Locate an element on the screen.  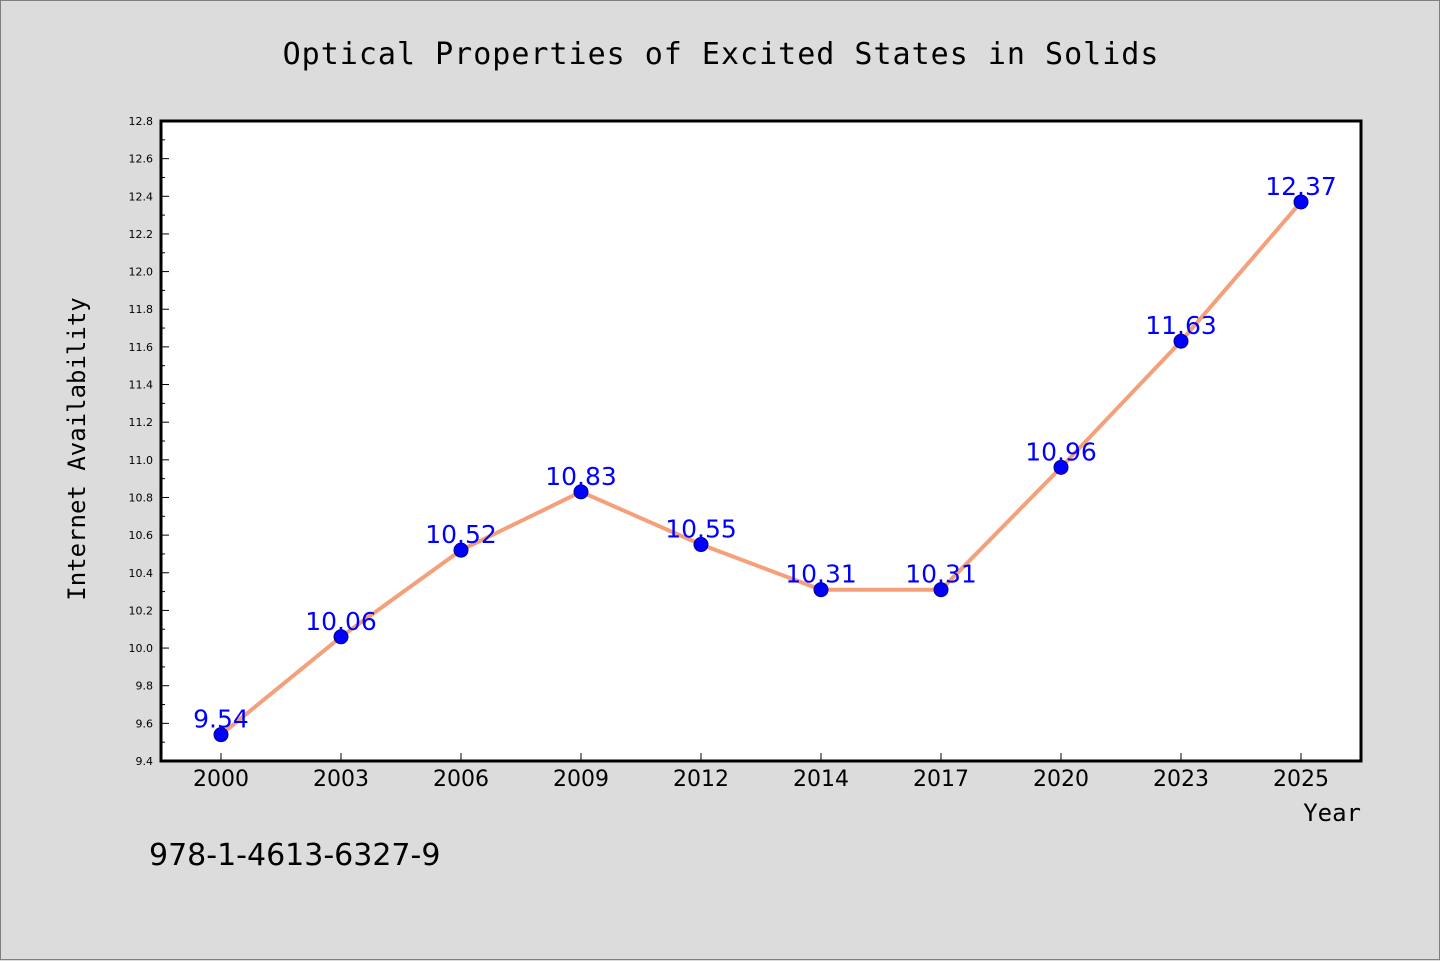
y-tick-label: 12.0 is located at coordinates (141, 272).